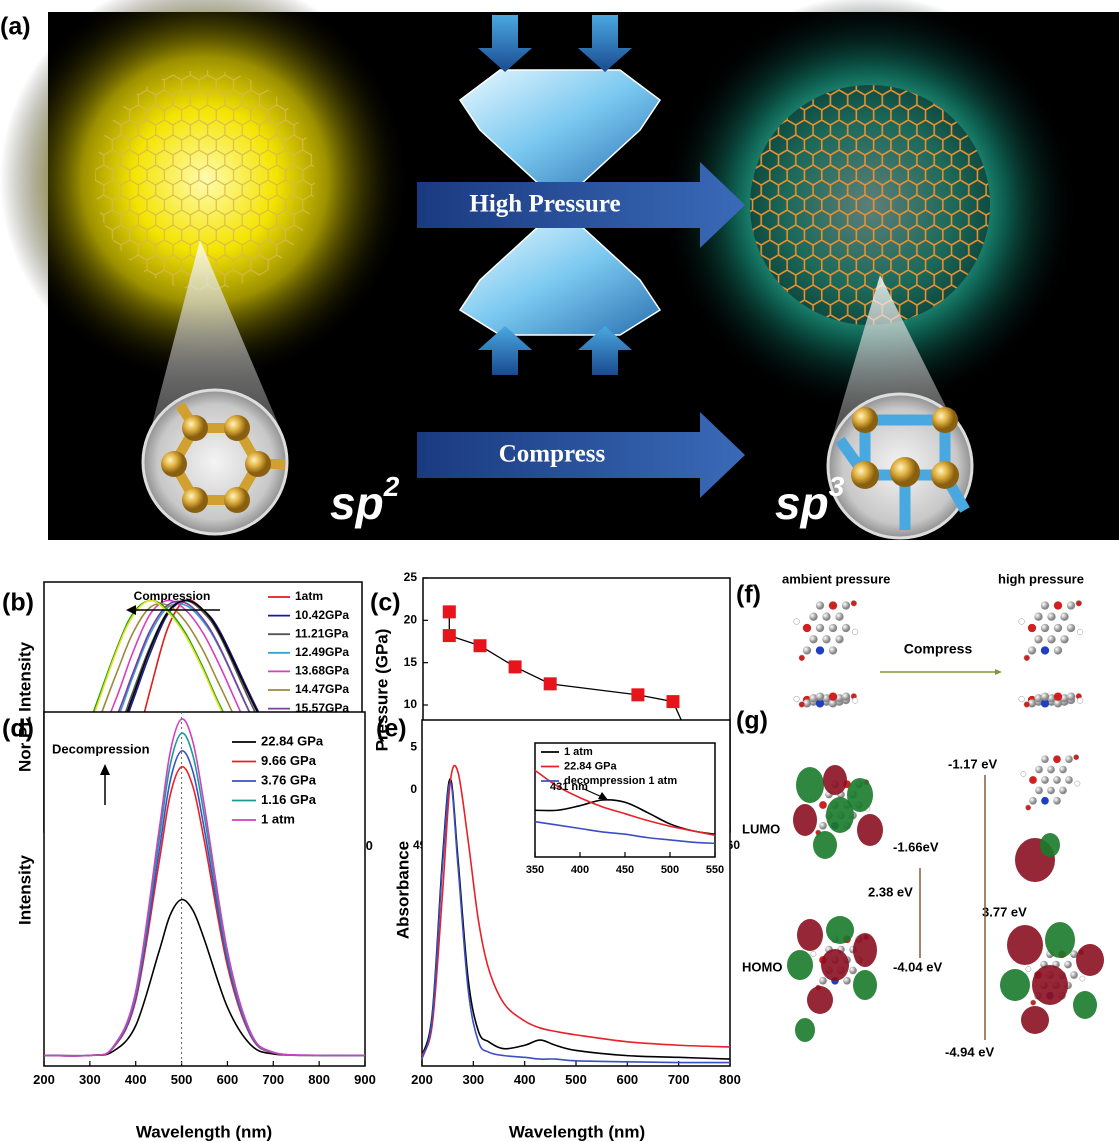 The width and height of the screenshot is (1119, 1142). I want to click on state-sup: 3, so click(837, 486).